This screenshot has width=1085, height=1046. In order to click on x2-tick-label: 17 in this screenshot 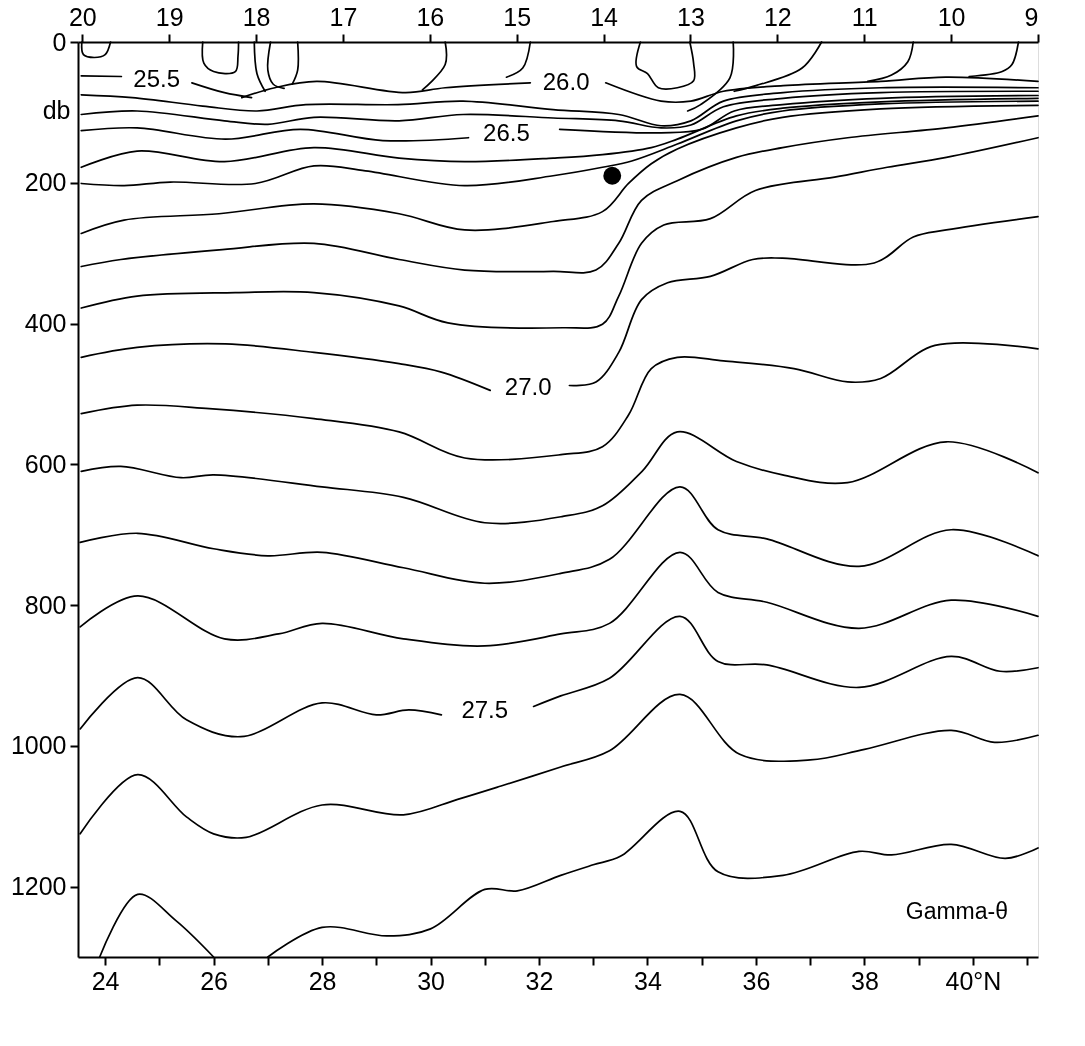, I will do `click(343, 16)`.